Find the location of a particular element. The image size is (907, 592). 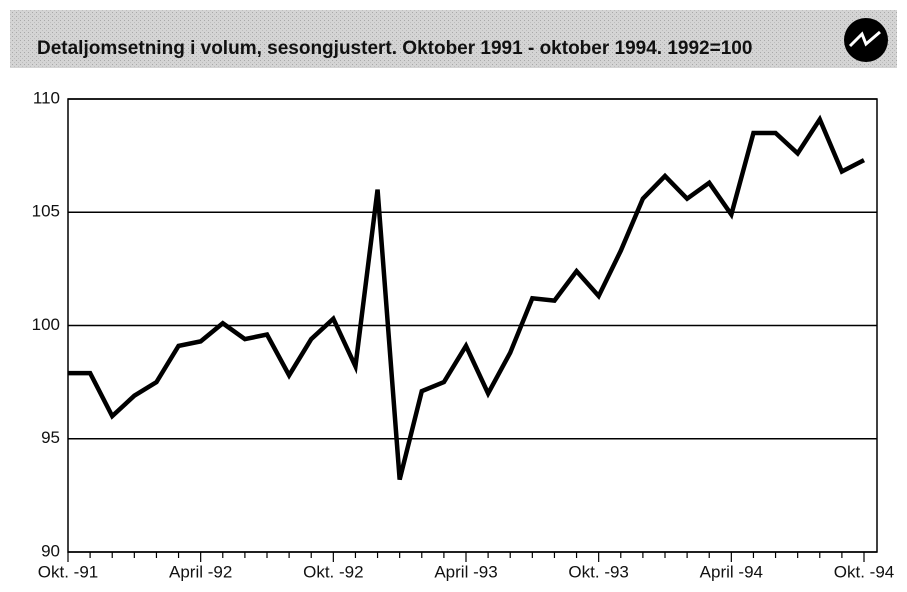

title-bar is located at coordinates (453, 39).